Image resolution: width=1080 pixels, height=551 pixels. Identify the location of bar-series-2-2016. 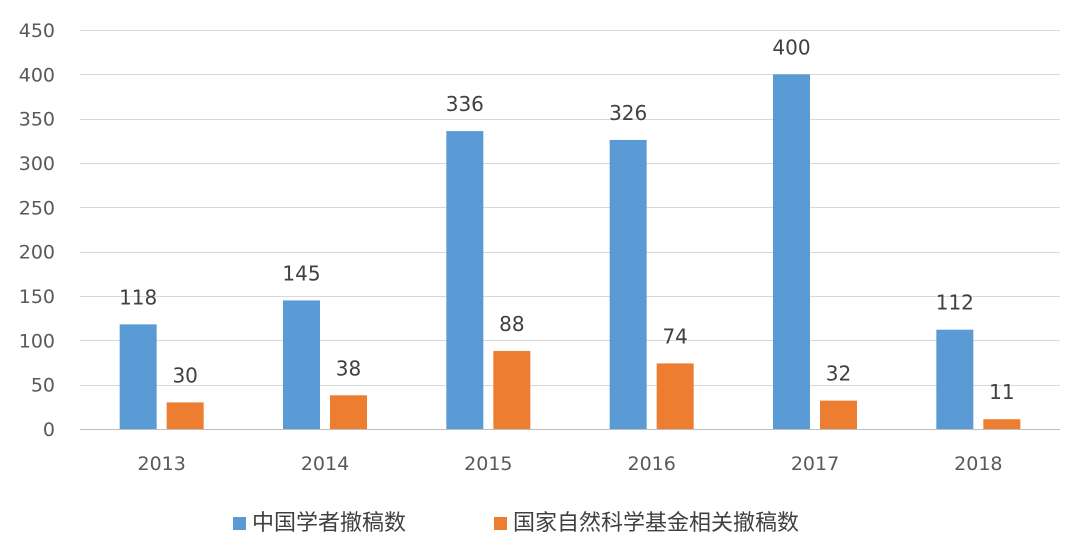
(675, 396).